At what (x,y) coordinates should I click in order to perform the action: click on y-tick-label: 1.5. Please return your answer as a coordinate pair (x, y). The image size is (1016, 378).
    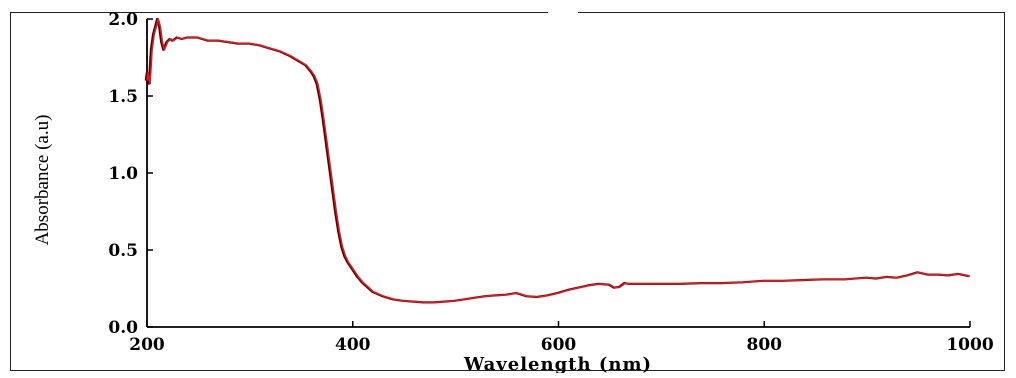
    Looking at the image, I should click on (123, 97).